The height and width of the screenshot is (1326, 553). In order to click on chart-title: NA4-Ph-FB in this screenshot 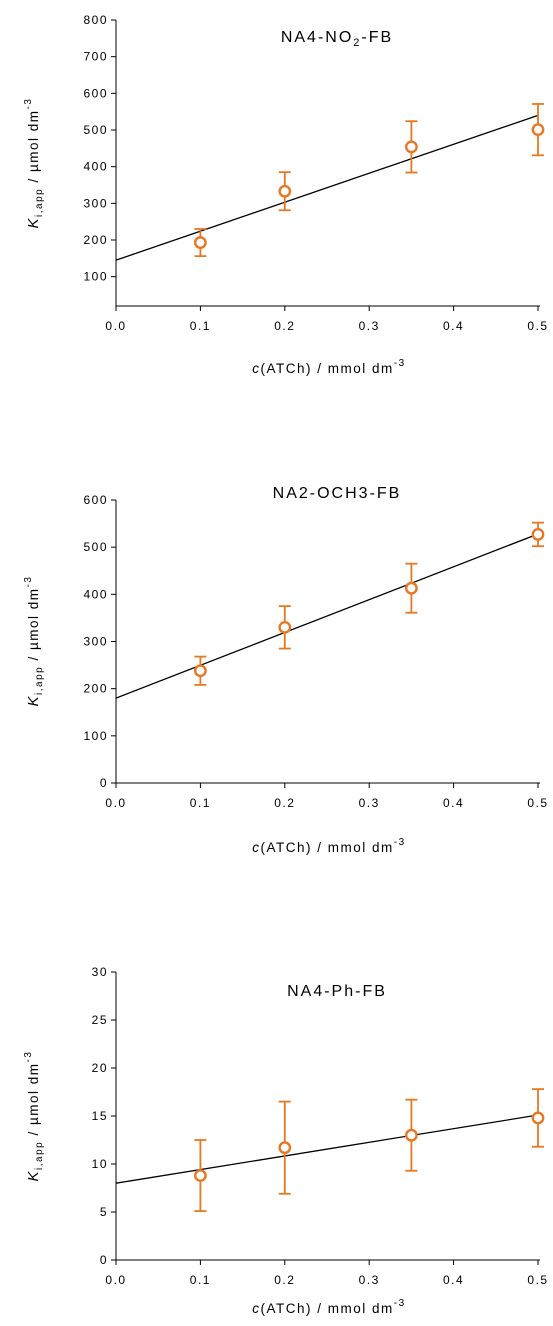, I will do `click(337, 991)`.